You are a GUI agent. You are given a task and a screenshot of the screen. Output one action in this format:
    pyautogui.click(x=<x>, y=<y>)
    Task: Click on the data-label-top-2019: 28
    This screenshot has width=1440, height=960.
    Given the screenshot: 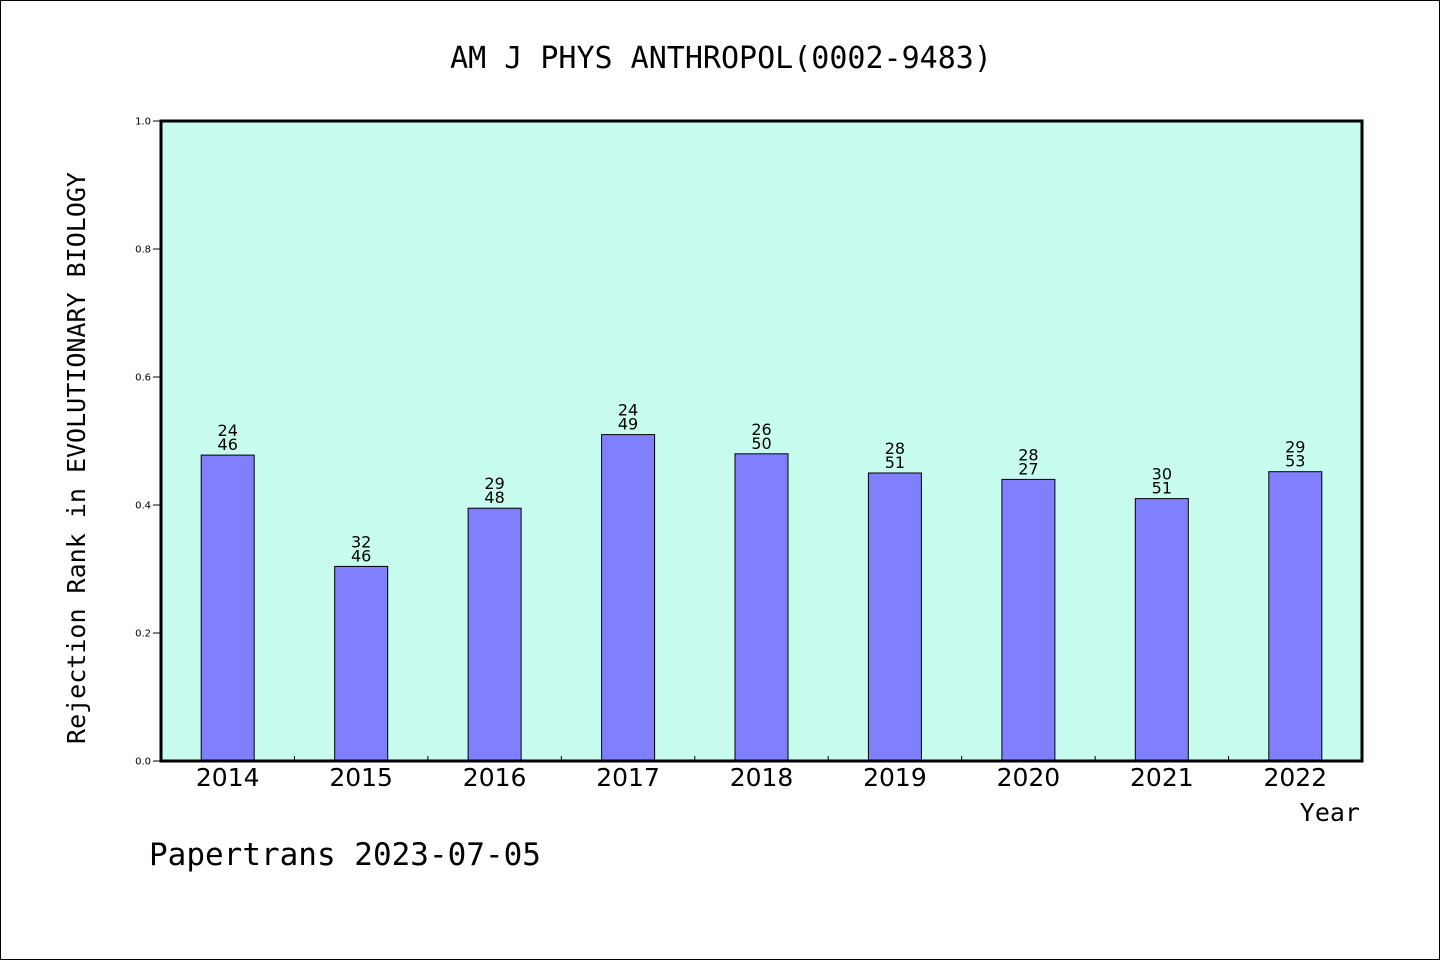 What is the action you would take?
    pyautogui.click(x=895, y=448)
    